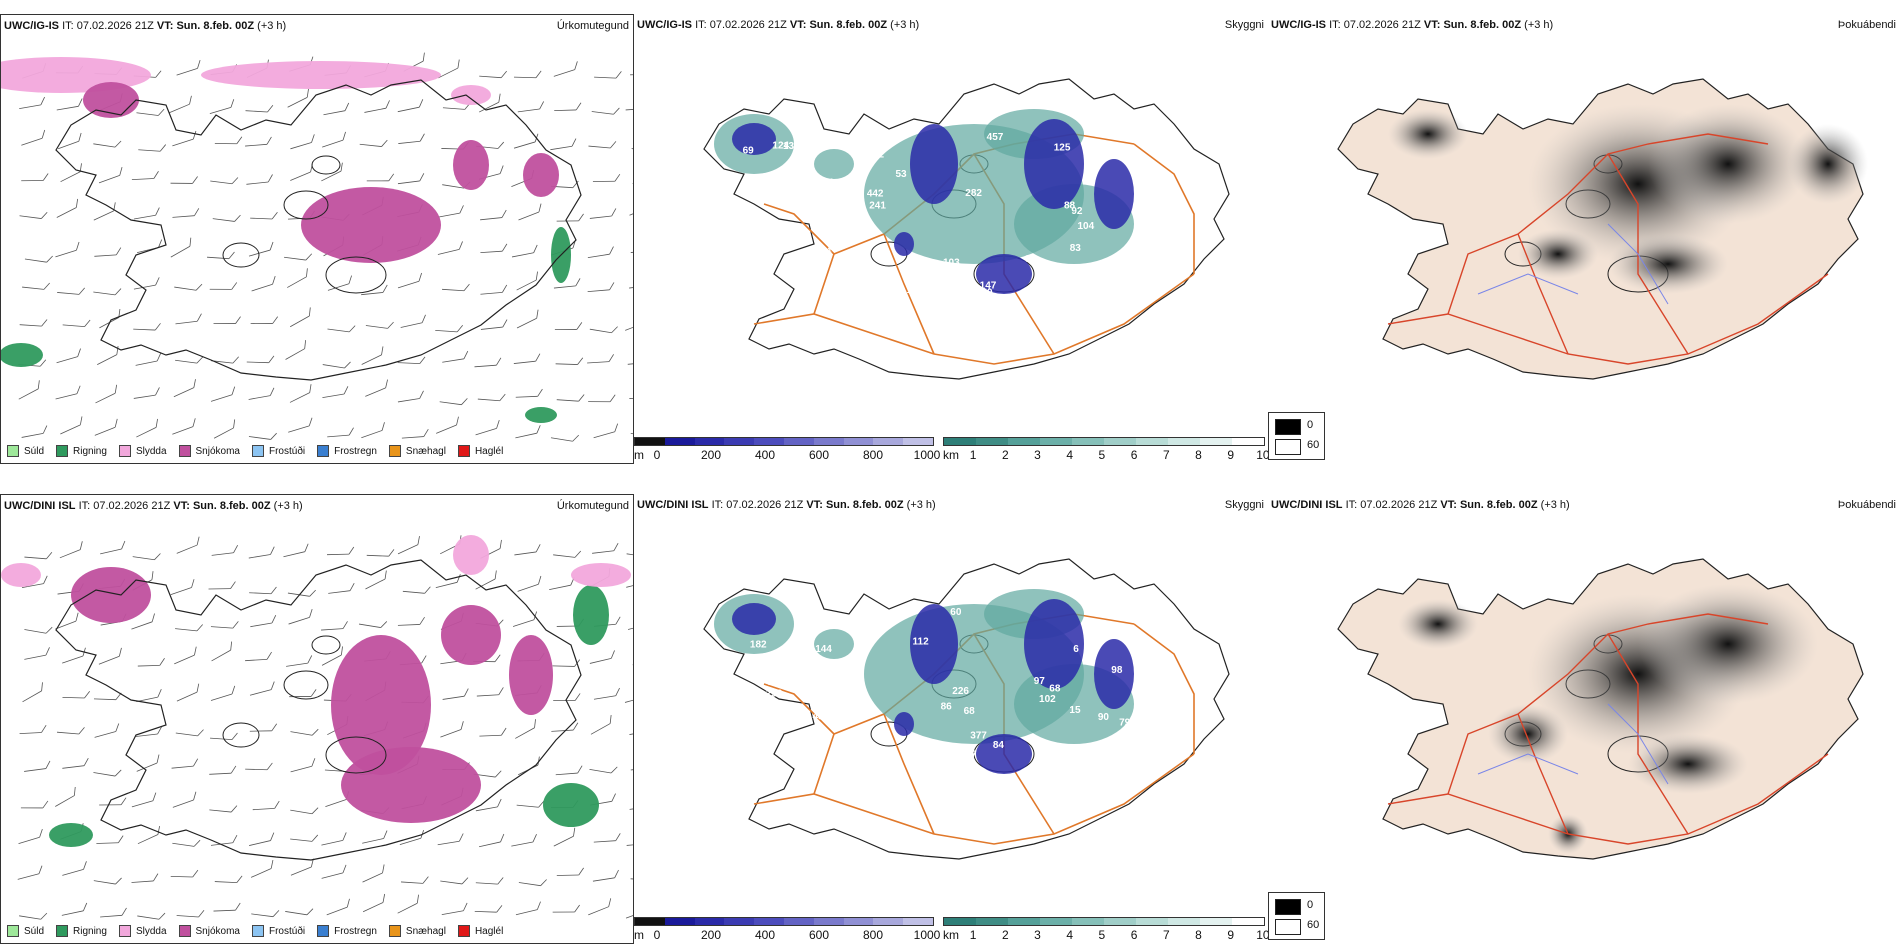 Image resolution: width=1900 pixels, height=950 pixels. Describe the element at coordinates (968, 755) in the screenshot. I see `cloudbase-value: 137` at that location.